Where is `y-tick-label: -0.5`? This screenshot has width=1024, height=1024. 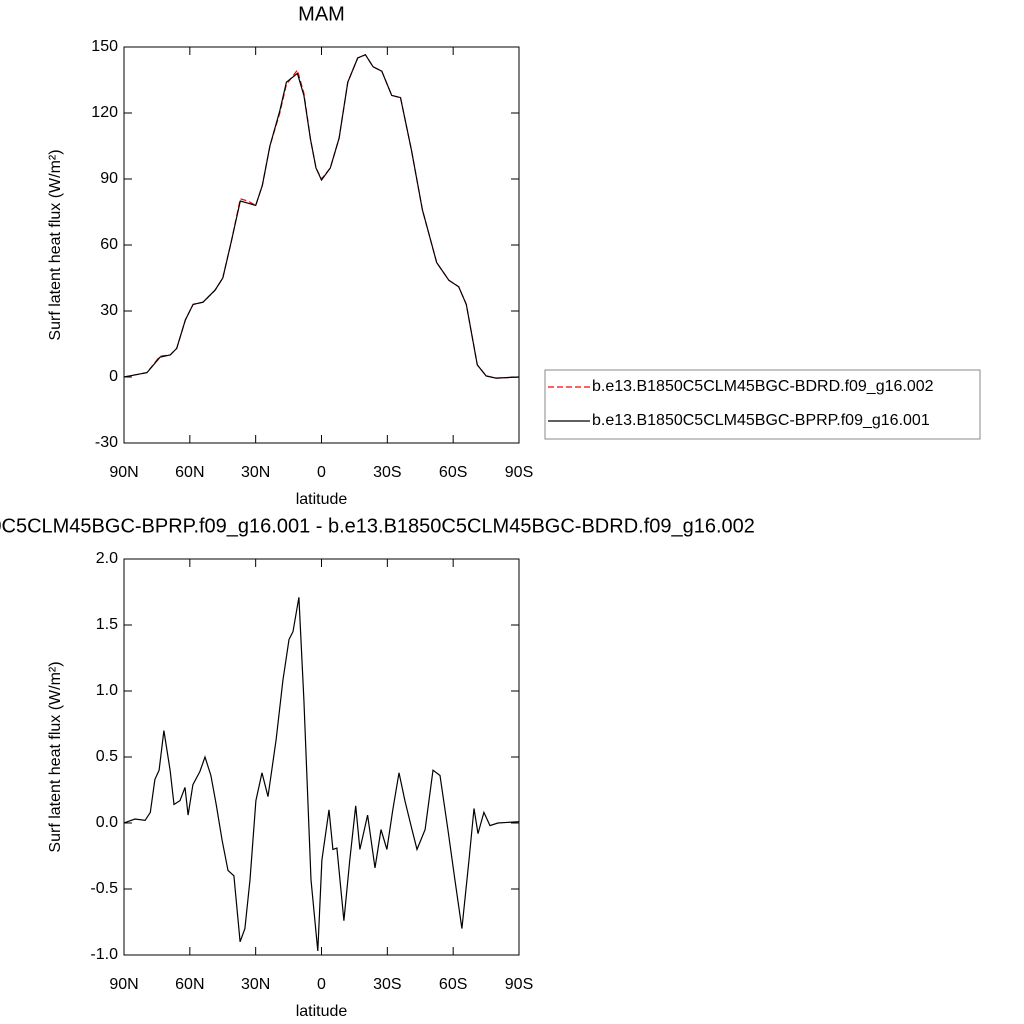
y-tick-label: -0.5 is located at coordinates (104, 888).